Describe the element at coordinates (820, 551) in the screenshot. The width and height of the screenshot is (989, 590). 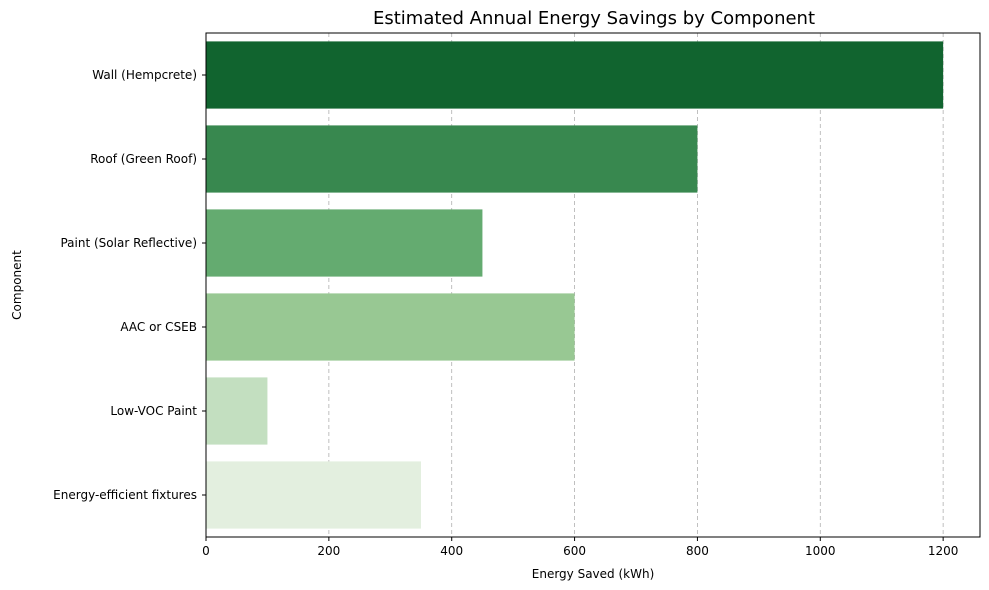
I see `x-tick-label: 1000` at that location.